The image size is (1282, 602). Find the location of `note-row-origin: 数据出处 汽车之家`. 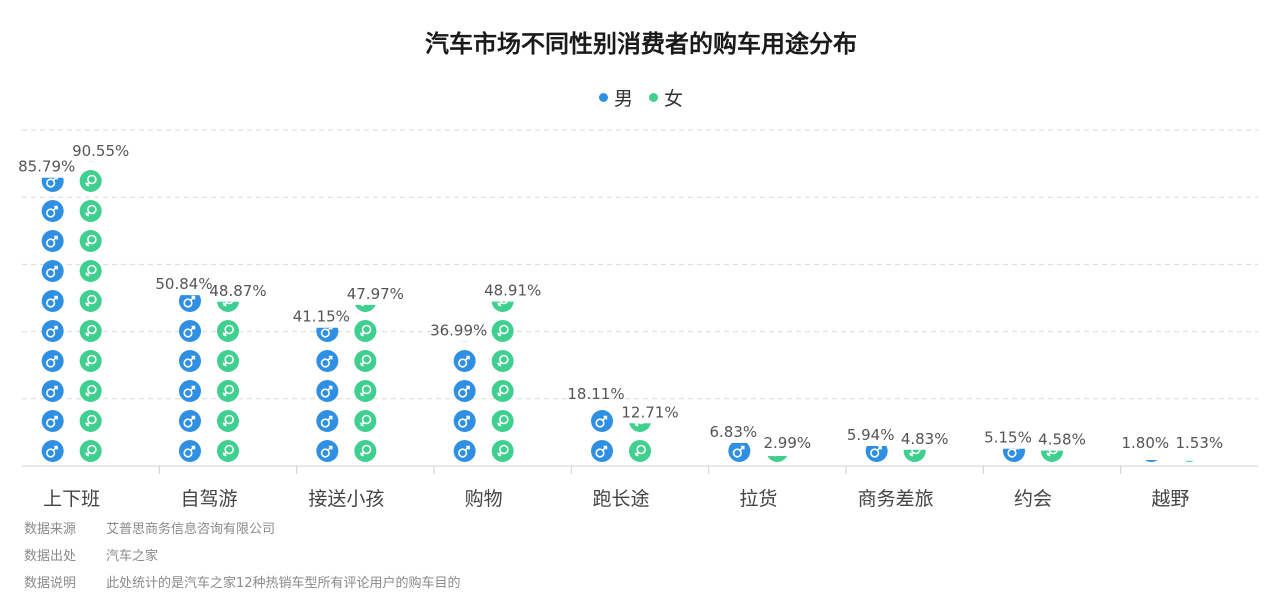

note-row-origin: 数据出处 汽车之家 is located at coordinates (242, 556).